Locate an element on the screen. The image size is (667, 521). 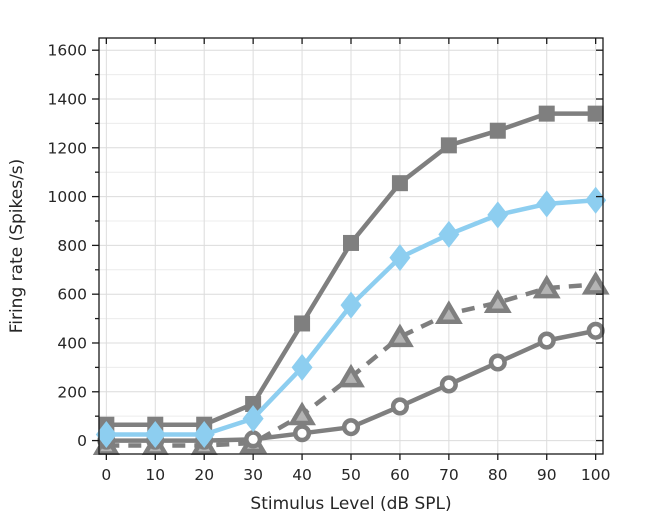
x-tick-label-10: 10 is located at coordinates (155, 475).